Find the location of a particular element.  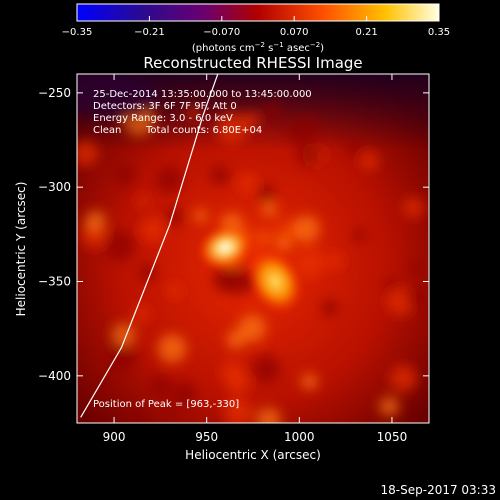

colorbar-tick-label: −0.35 is located at coordinates (77, 32).